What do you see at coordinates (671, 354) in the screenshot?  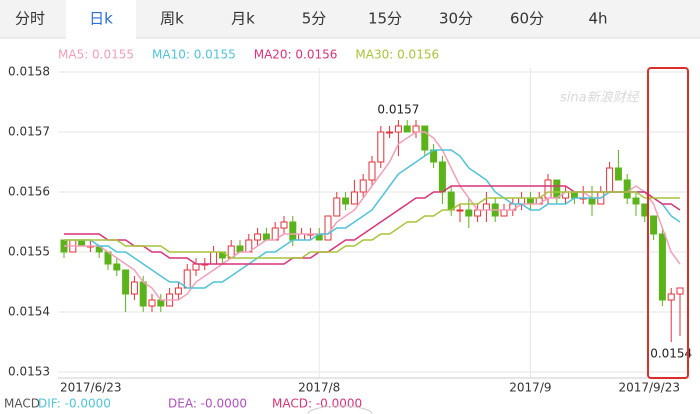 I see `annotation: 0.0154` at bounding box center [671, 354].